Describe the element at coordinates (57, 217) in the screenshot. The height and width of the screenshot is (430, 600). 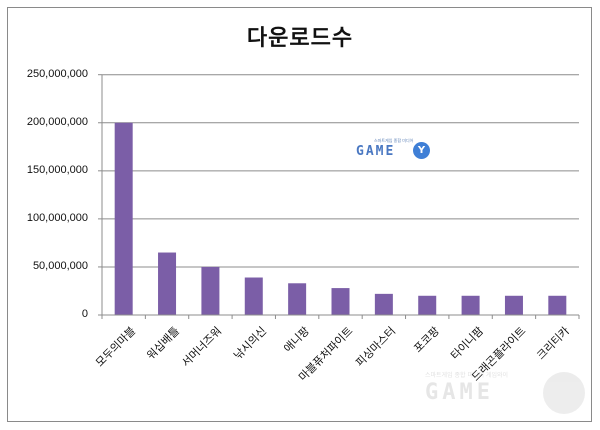
I see `y-tick-label: 100,000,000` at that location.